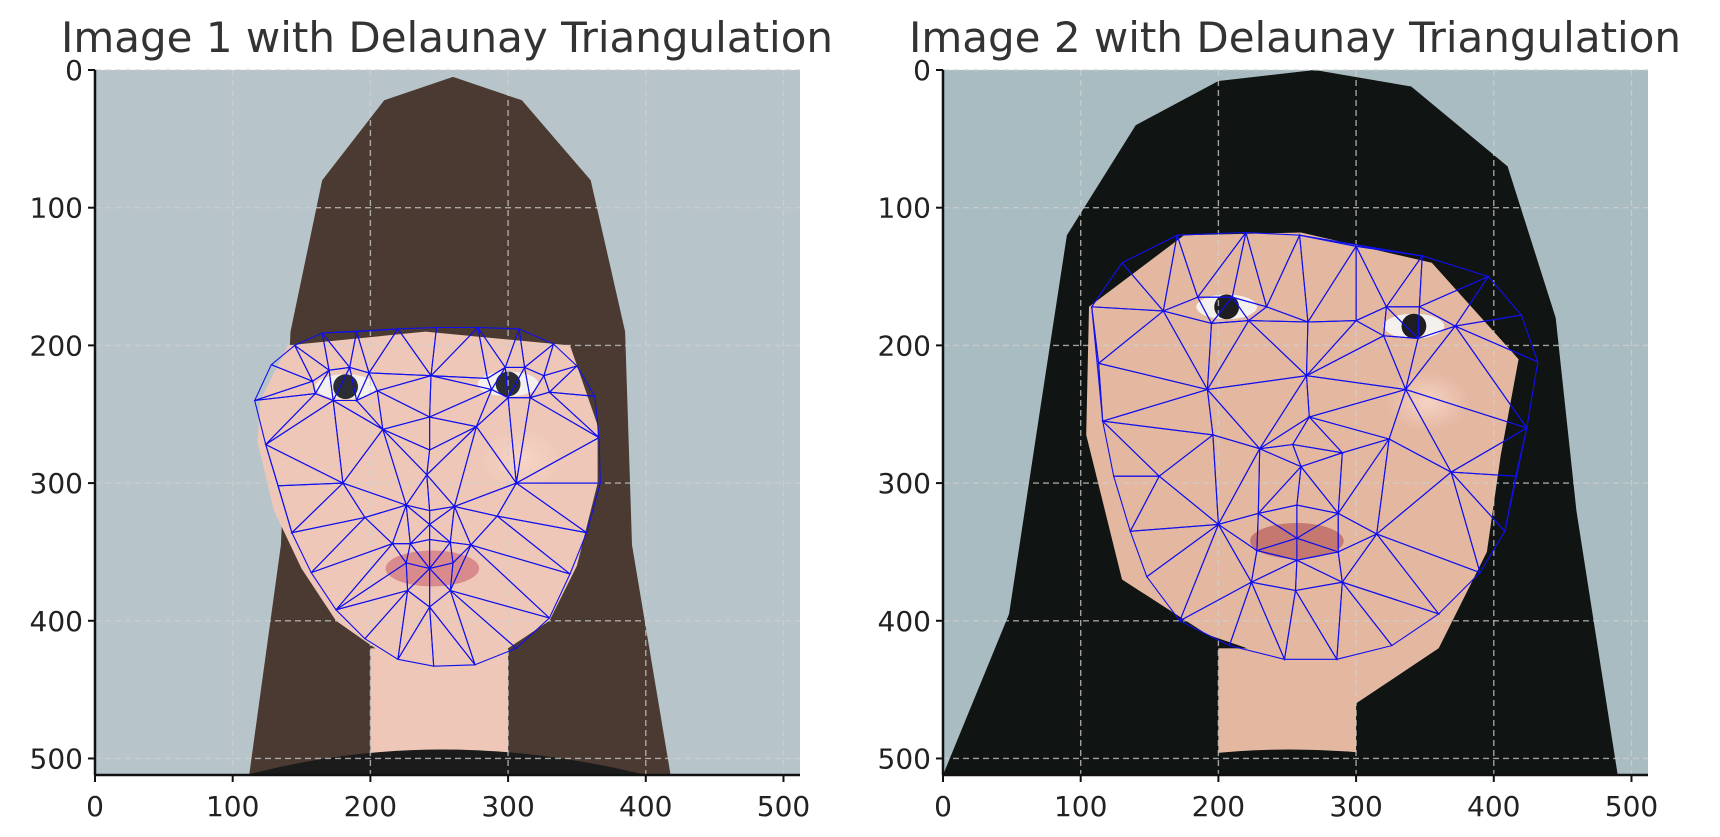  Describe the element at coordinates (447, 37) in the screenshot. I see `panel-title: Image 1 with Delaunay Triangulation` at that location.